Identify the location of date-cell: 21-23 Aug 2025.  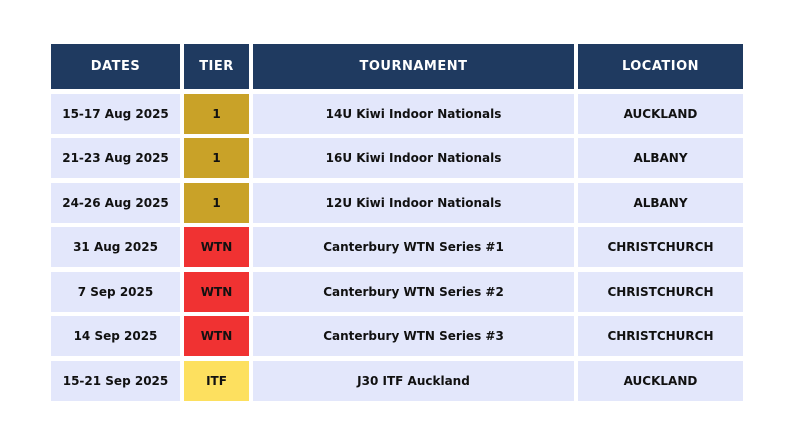
(115, 158).